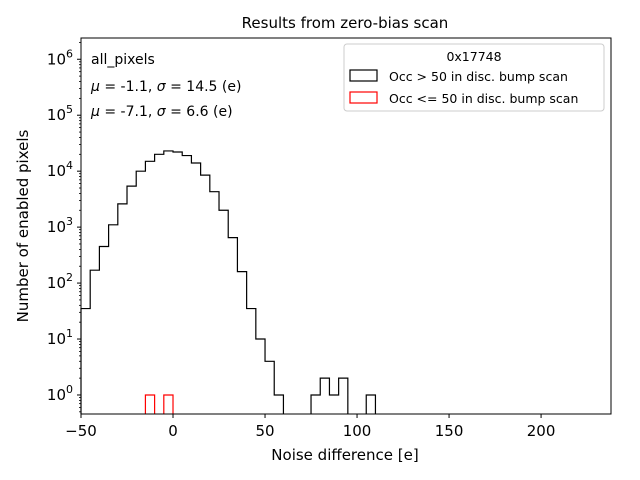  I want to click on legend-box, so click(474, 77).